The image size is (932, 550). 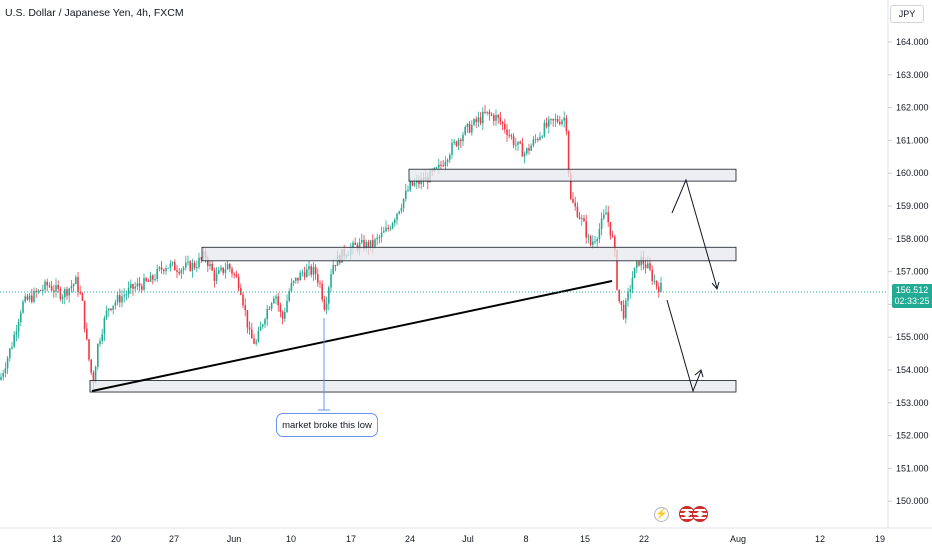 What do you see at coordinates (585, 539) in the screenshot?
I see `time-tick-label: 15` at bounding box center [585, 539].